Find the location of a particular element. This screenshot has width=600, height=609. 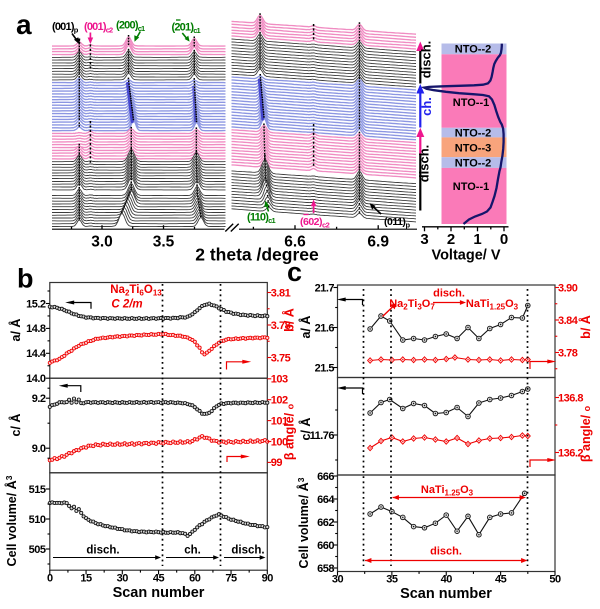

svg-text: Na2Ti3O7 is located at coordinates (412, 305).